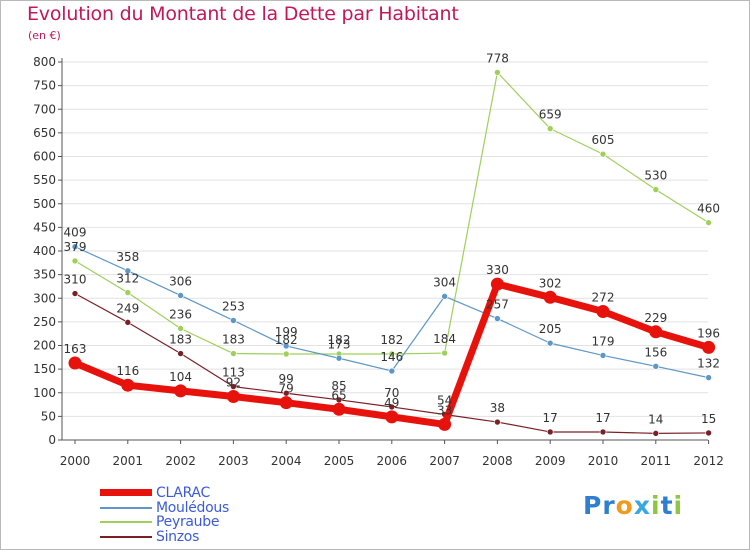 The width and height of the screenshot is (750, 550). What do you see at coordinates (338, 386) in the screenshot?
I see `data-label: 85` at bounding box center [338, 386].